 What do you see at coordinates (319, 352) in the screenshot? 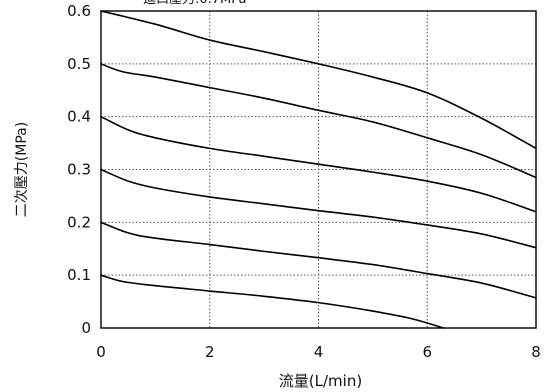
I see `x-tick-label: 4` at bounding box center [319, 352].